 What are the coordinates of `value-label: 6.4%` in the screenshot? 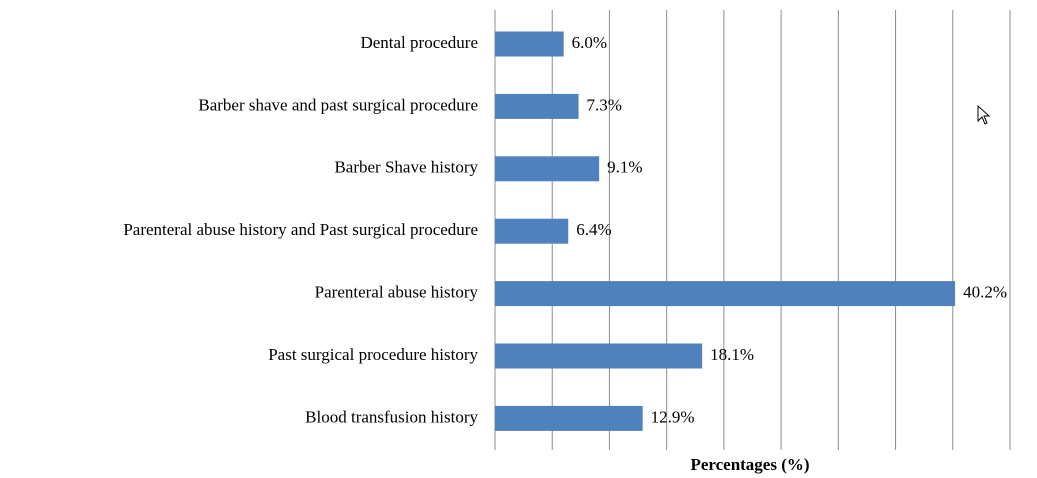 It's located at (593, 229).